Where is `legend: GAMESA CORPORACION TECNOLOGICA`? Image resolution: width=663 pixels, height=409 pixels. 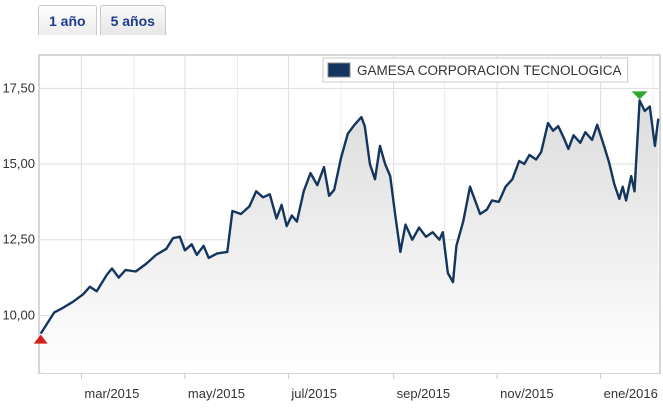 legend: GAMESA CORPORACION TECNOLOGICA is located at coordinates (475, 70).